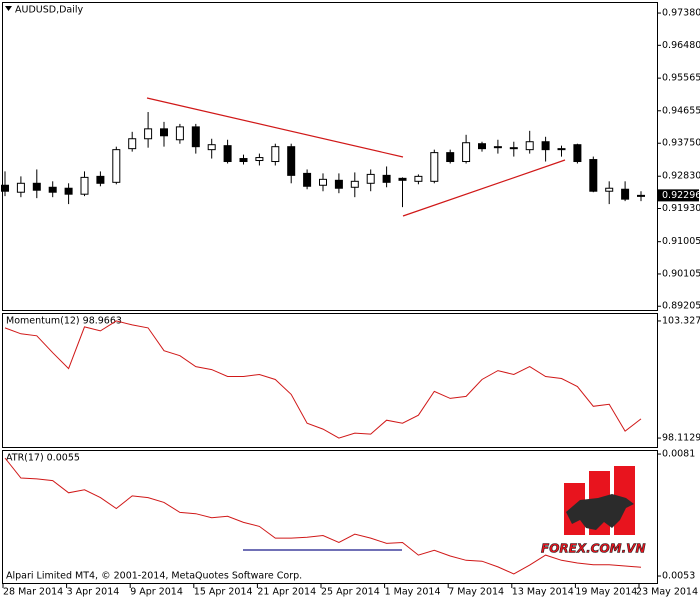 The height and width of the screenshot is (600, 700). What do you see at coordinates (681, 208) in the screenshot?
I see `y-tick-label: 0.91930` at bounding box center [681, 208].